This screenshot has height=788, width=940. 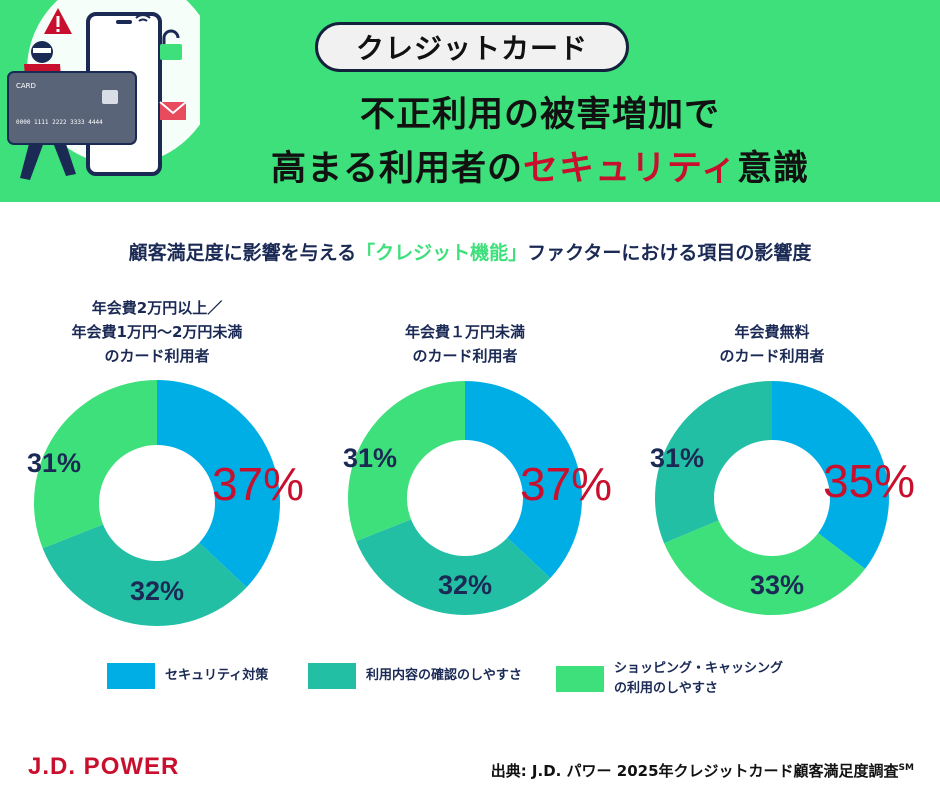 I want to click on chart-1-title-line: のカード利用者, so click(x=157, y=356).